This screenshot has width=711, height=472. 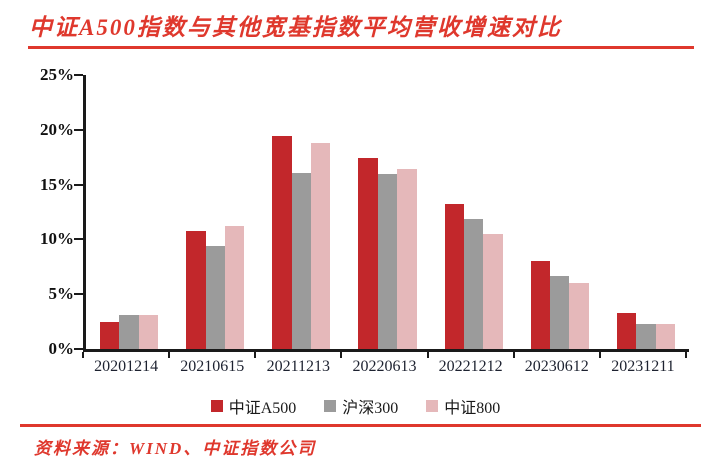 I want to click on bar-沪深300-20211213, so click(x=301, y=260).